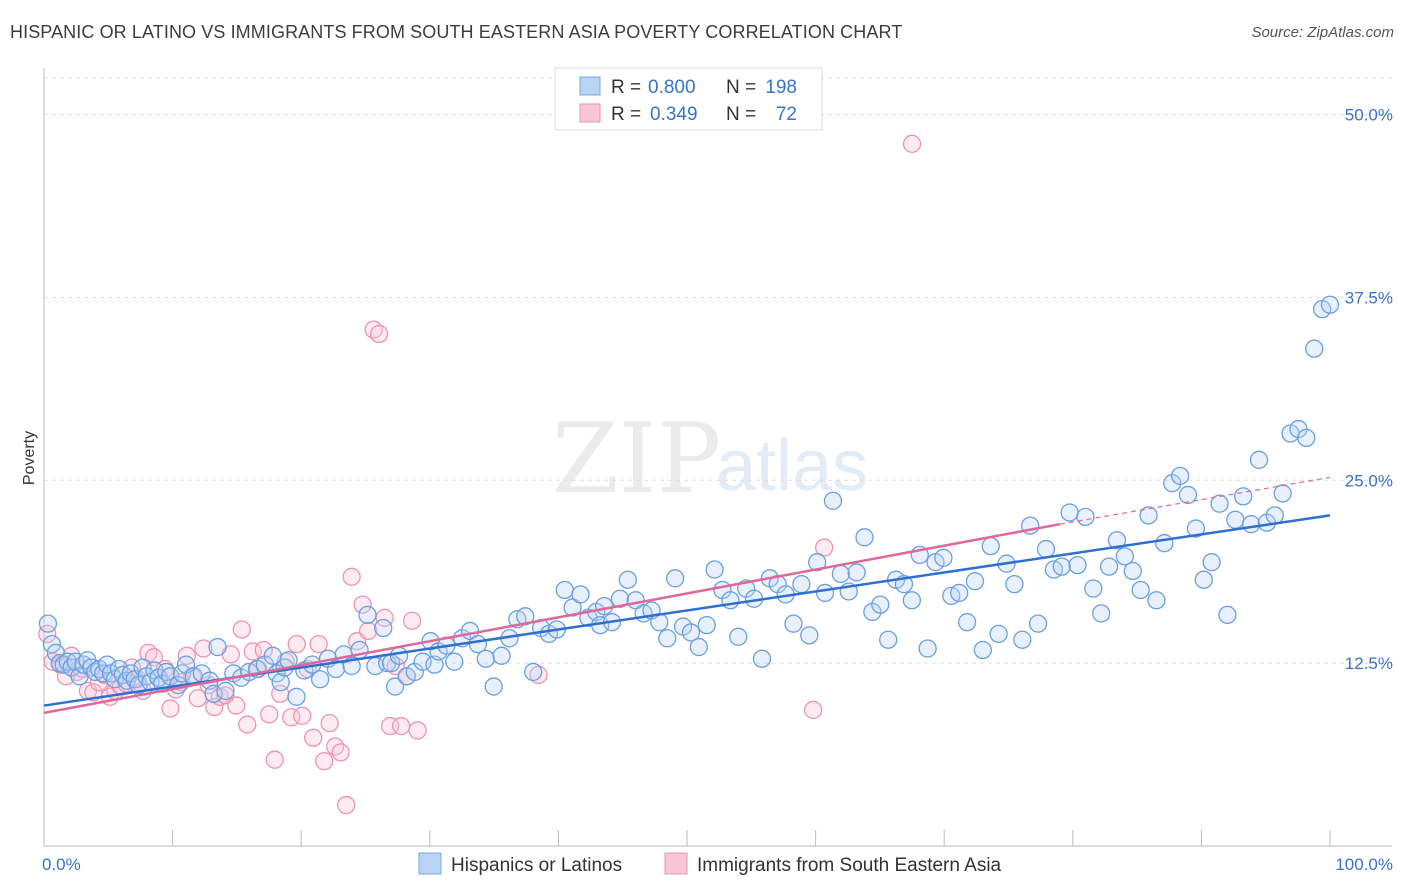  I want to click on legend-swatch-hispanics, so click(430, 863).